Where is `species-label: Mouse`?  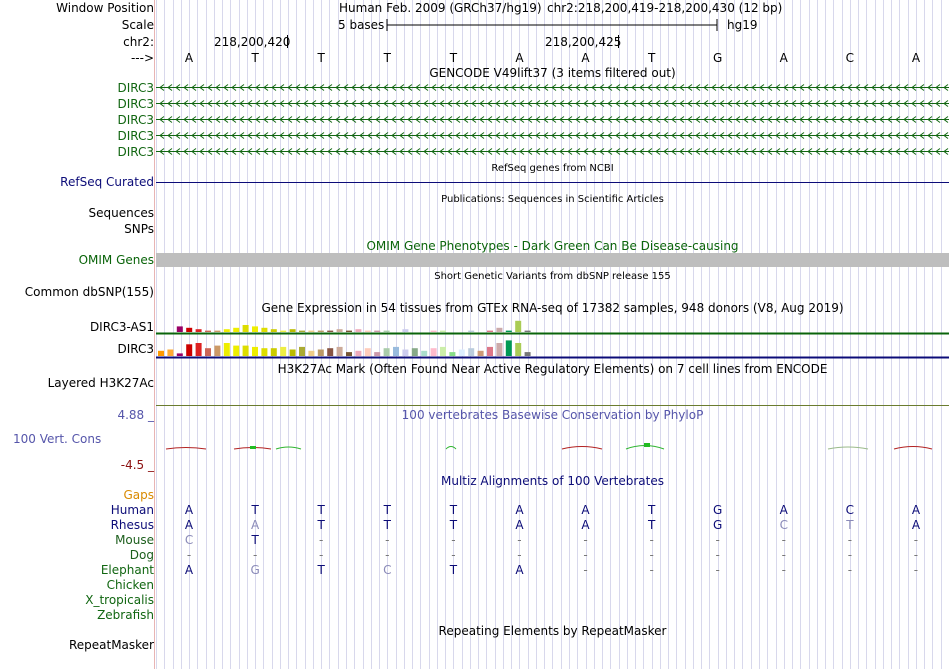 species-label: Mouse is located at coordinates (134, 540).